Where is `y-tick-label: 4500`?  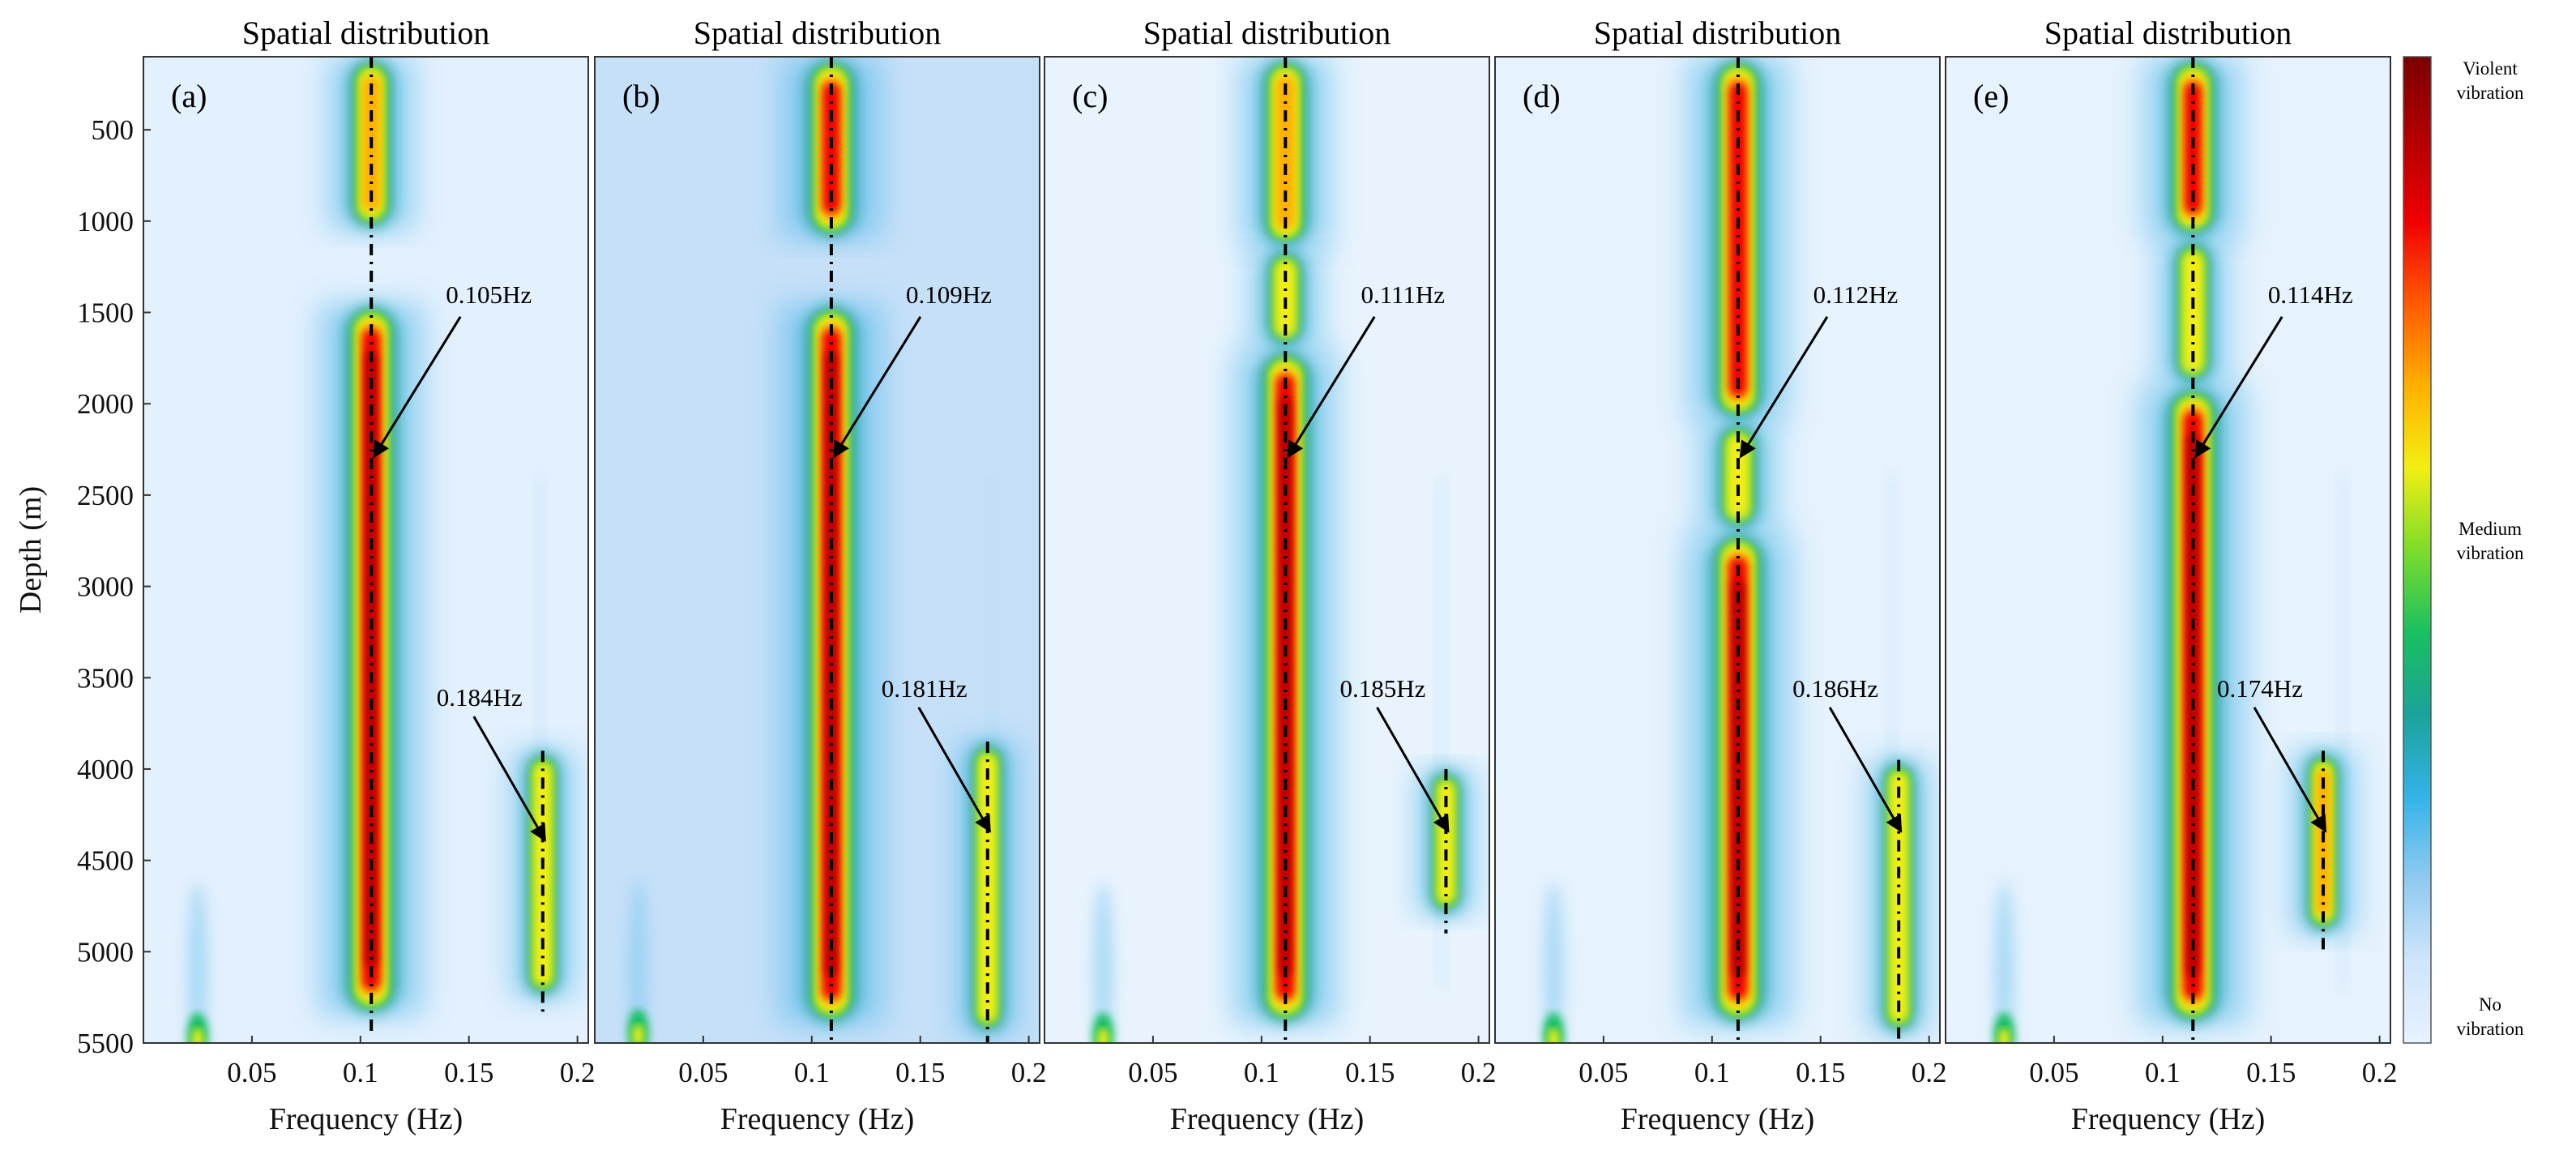
y-tick-label: 4500 is located at coordinates (105, 861).